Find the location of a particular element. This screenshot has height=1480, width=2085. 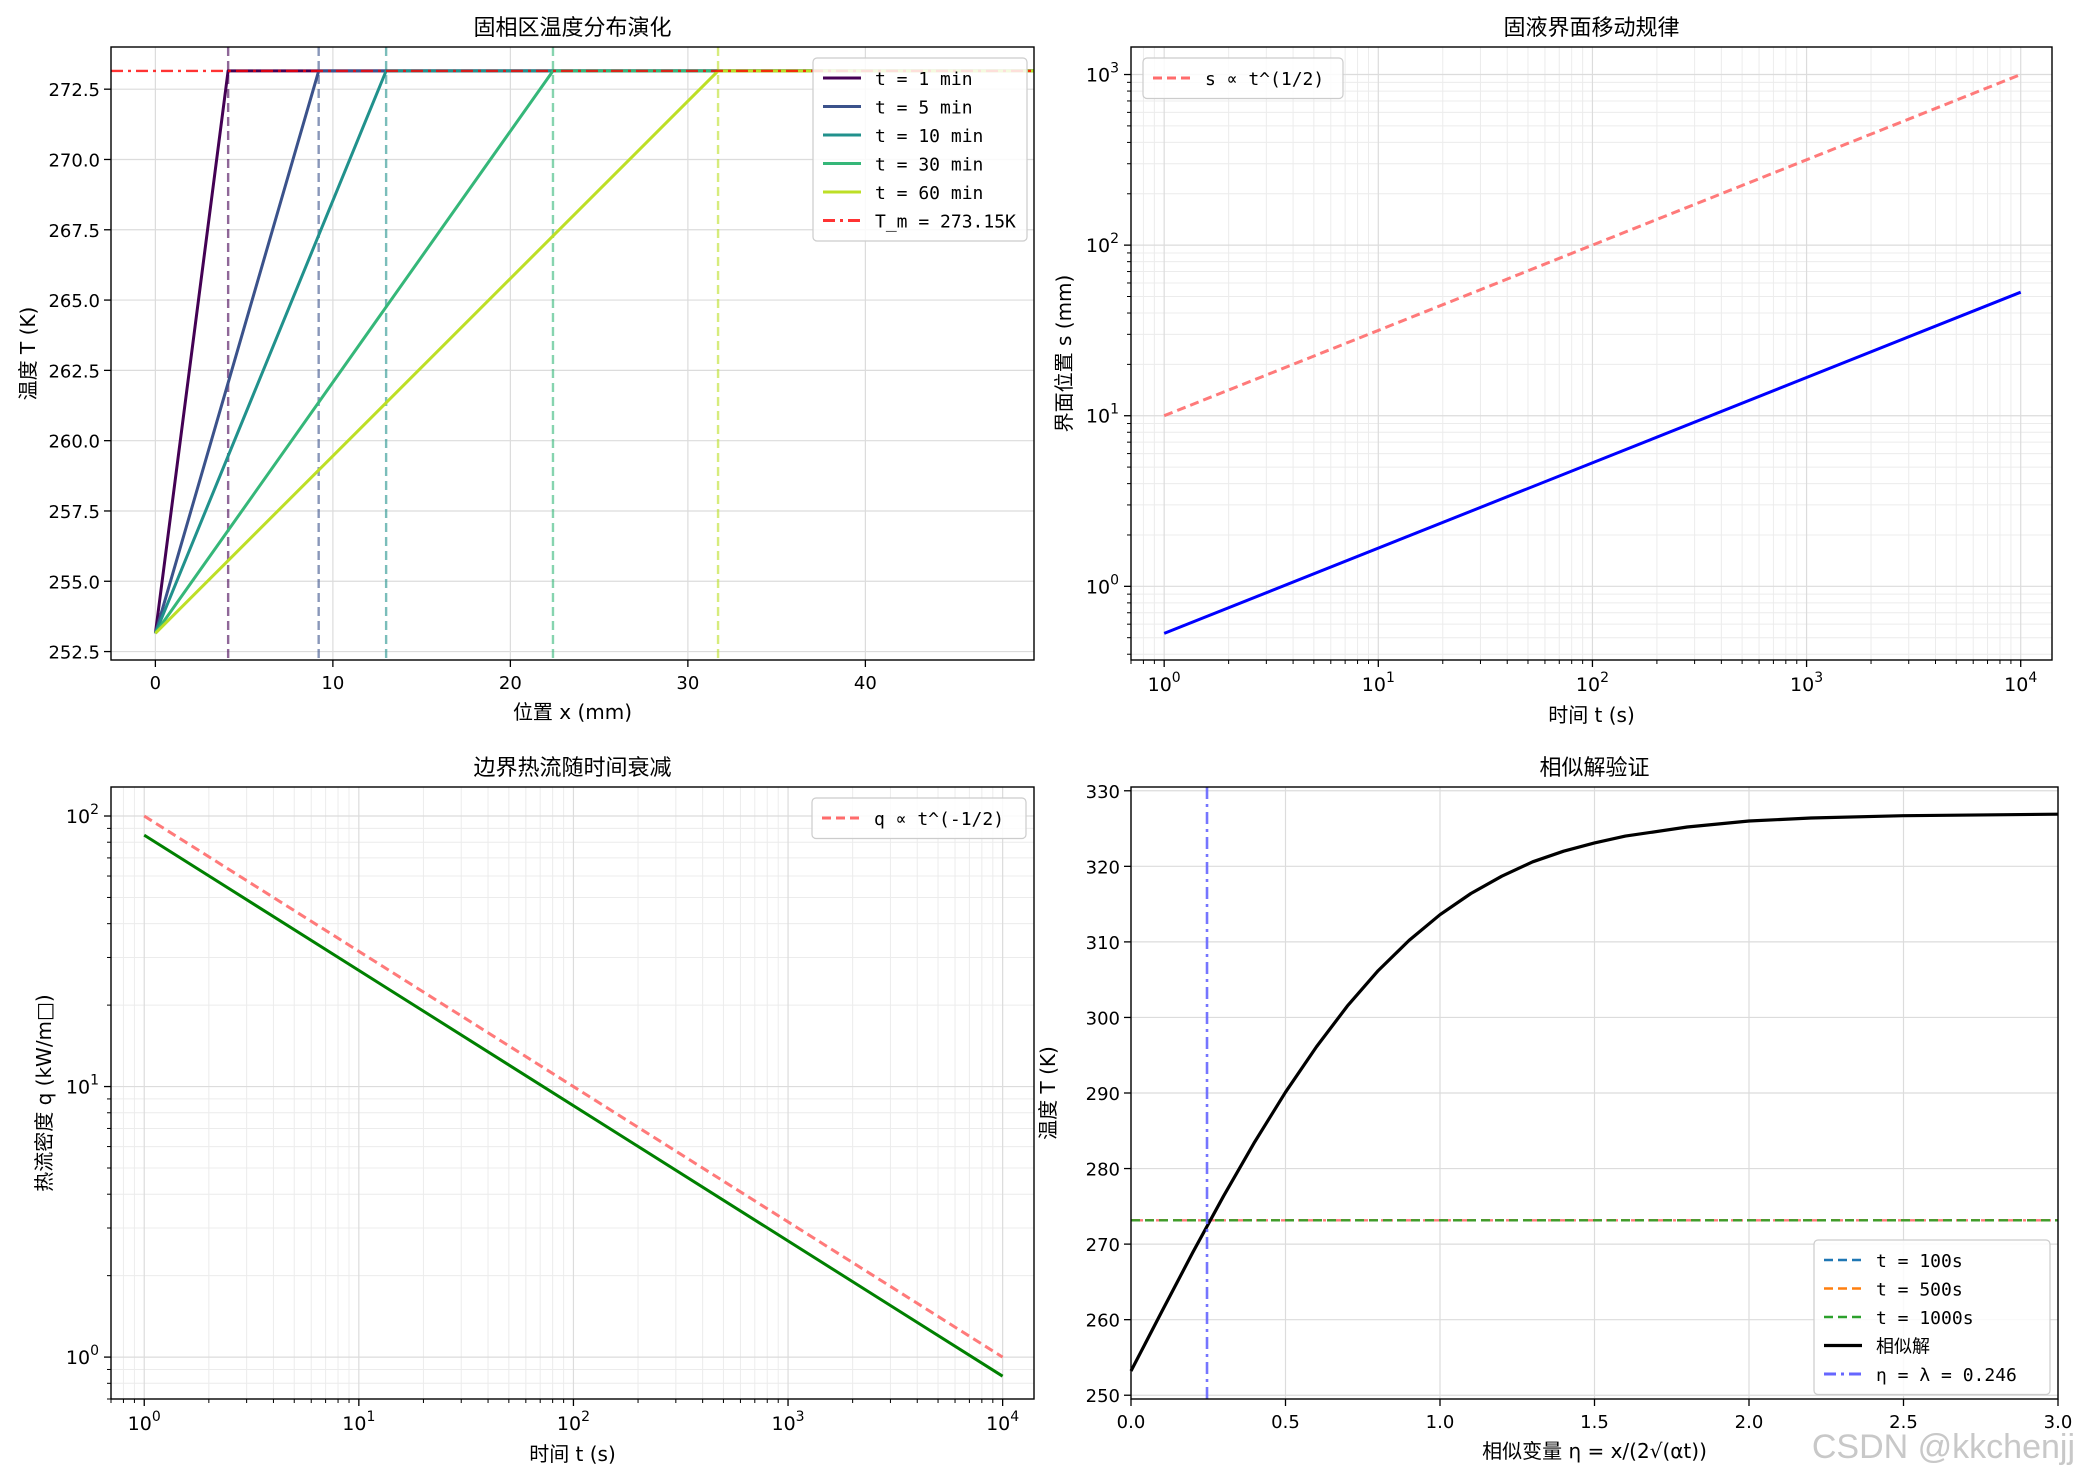

x-tick-label: 1.5 is located at coordinates (1594, 1422).